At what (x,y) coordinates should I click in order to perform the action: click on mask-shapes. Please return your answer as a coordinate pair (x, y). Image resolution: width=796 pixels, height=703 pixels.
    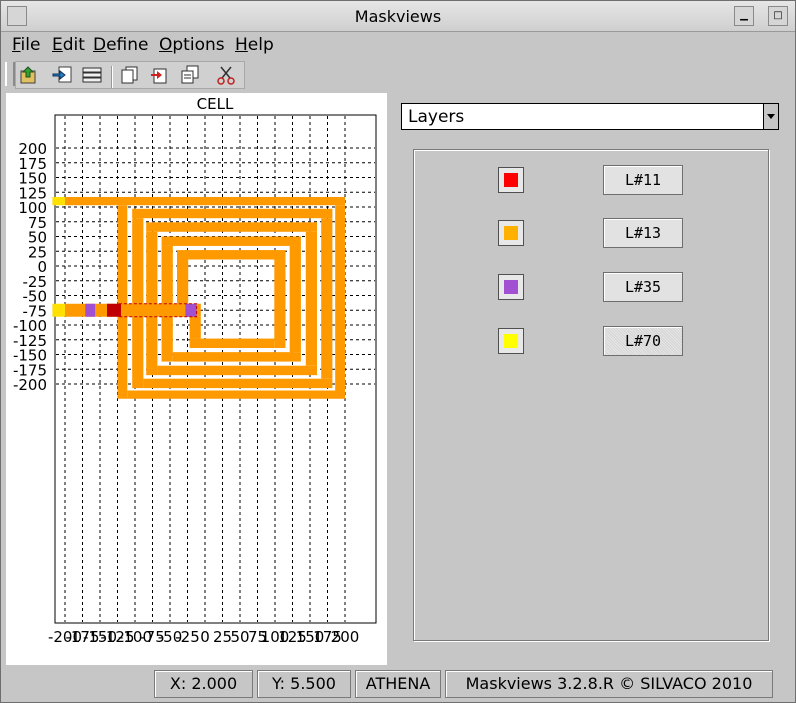
    Looking at the image, I should click on (198, 297).